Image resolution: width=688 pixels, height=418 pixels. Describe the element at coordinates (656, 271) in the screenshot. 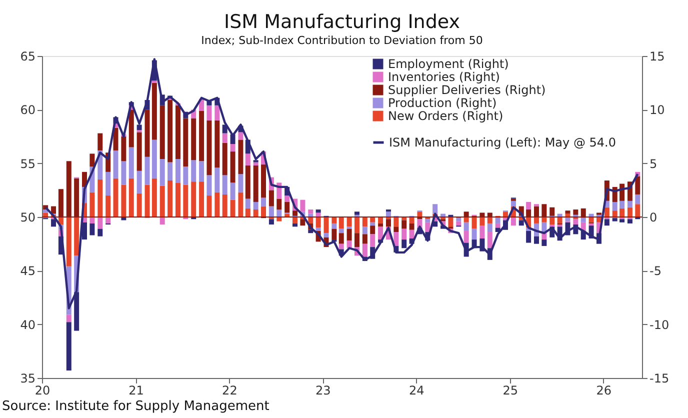

I see `y2-tick-label: -5` at that location.